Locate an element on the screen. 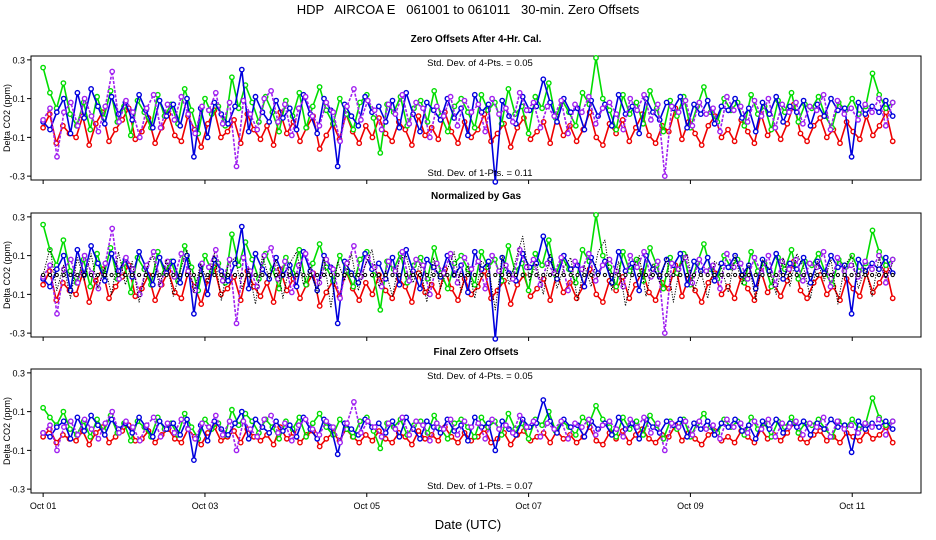 The width and height of the screenshot is (936, 540). y-axis-label: Delta CO2 (ppm) is located at coordinates (7, 431).